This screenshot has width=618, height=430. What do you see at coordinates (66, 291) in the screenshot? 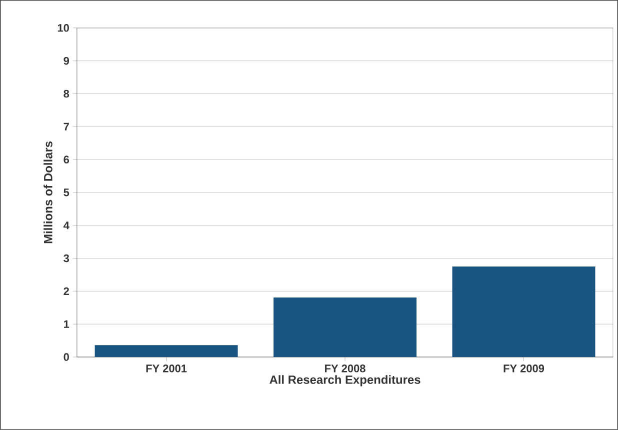
I see `y-tick-label: 2` at bounding box center [66, 291].